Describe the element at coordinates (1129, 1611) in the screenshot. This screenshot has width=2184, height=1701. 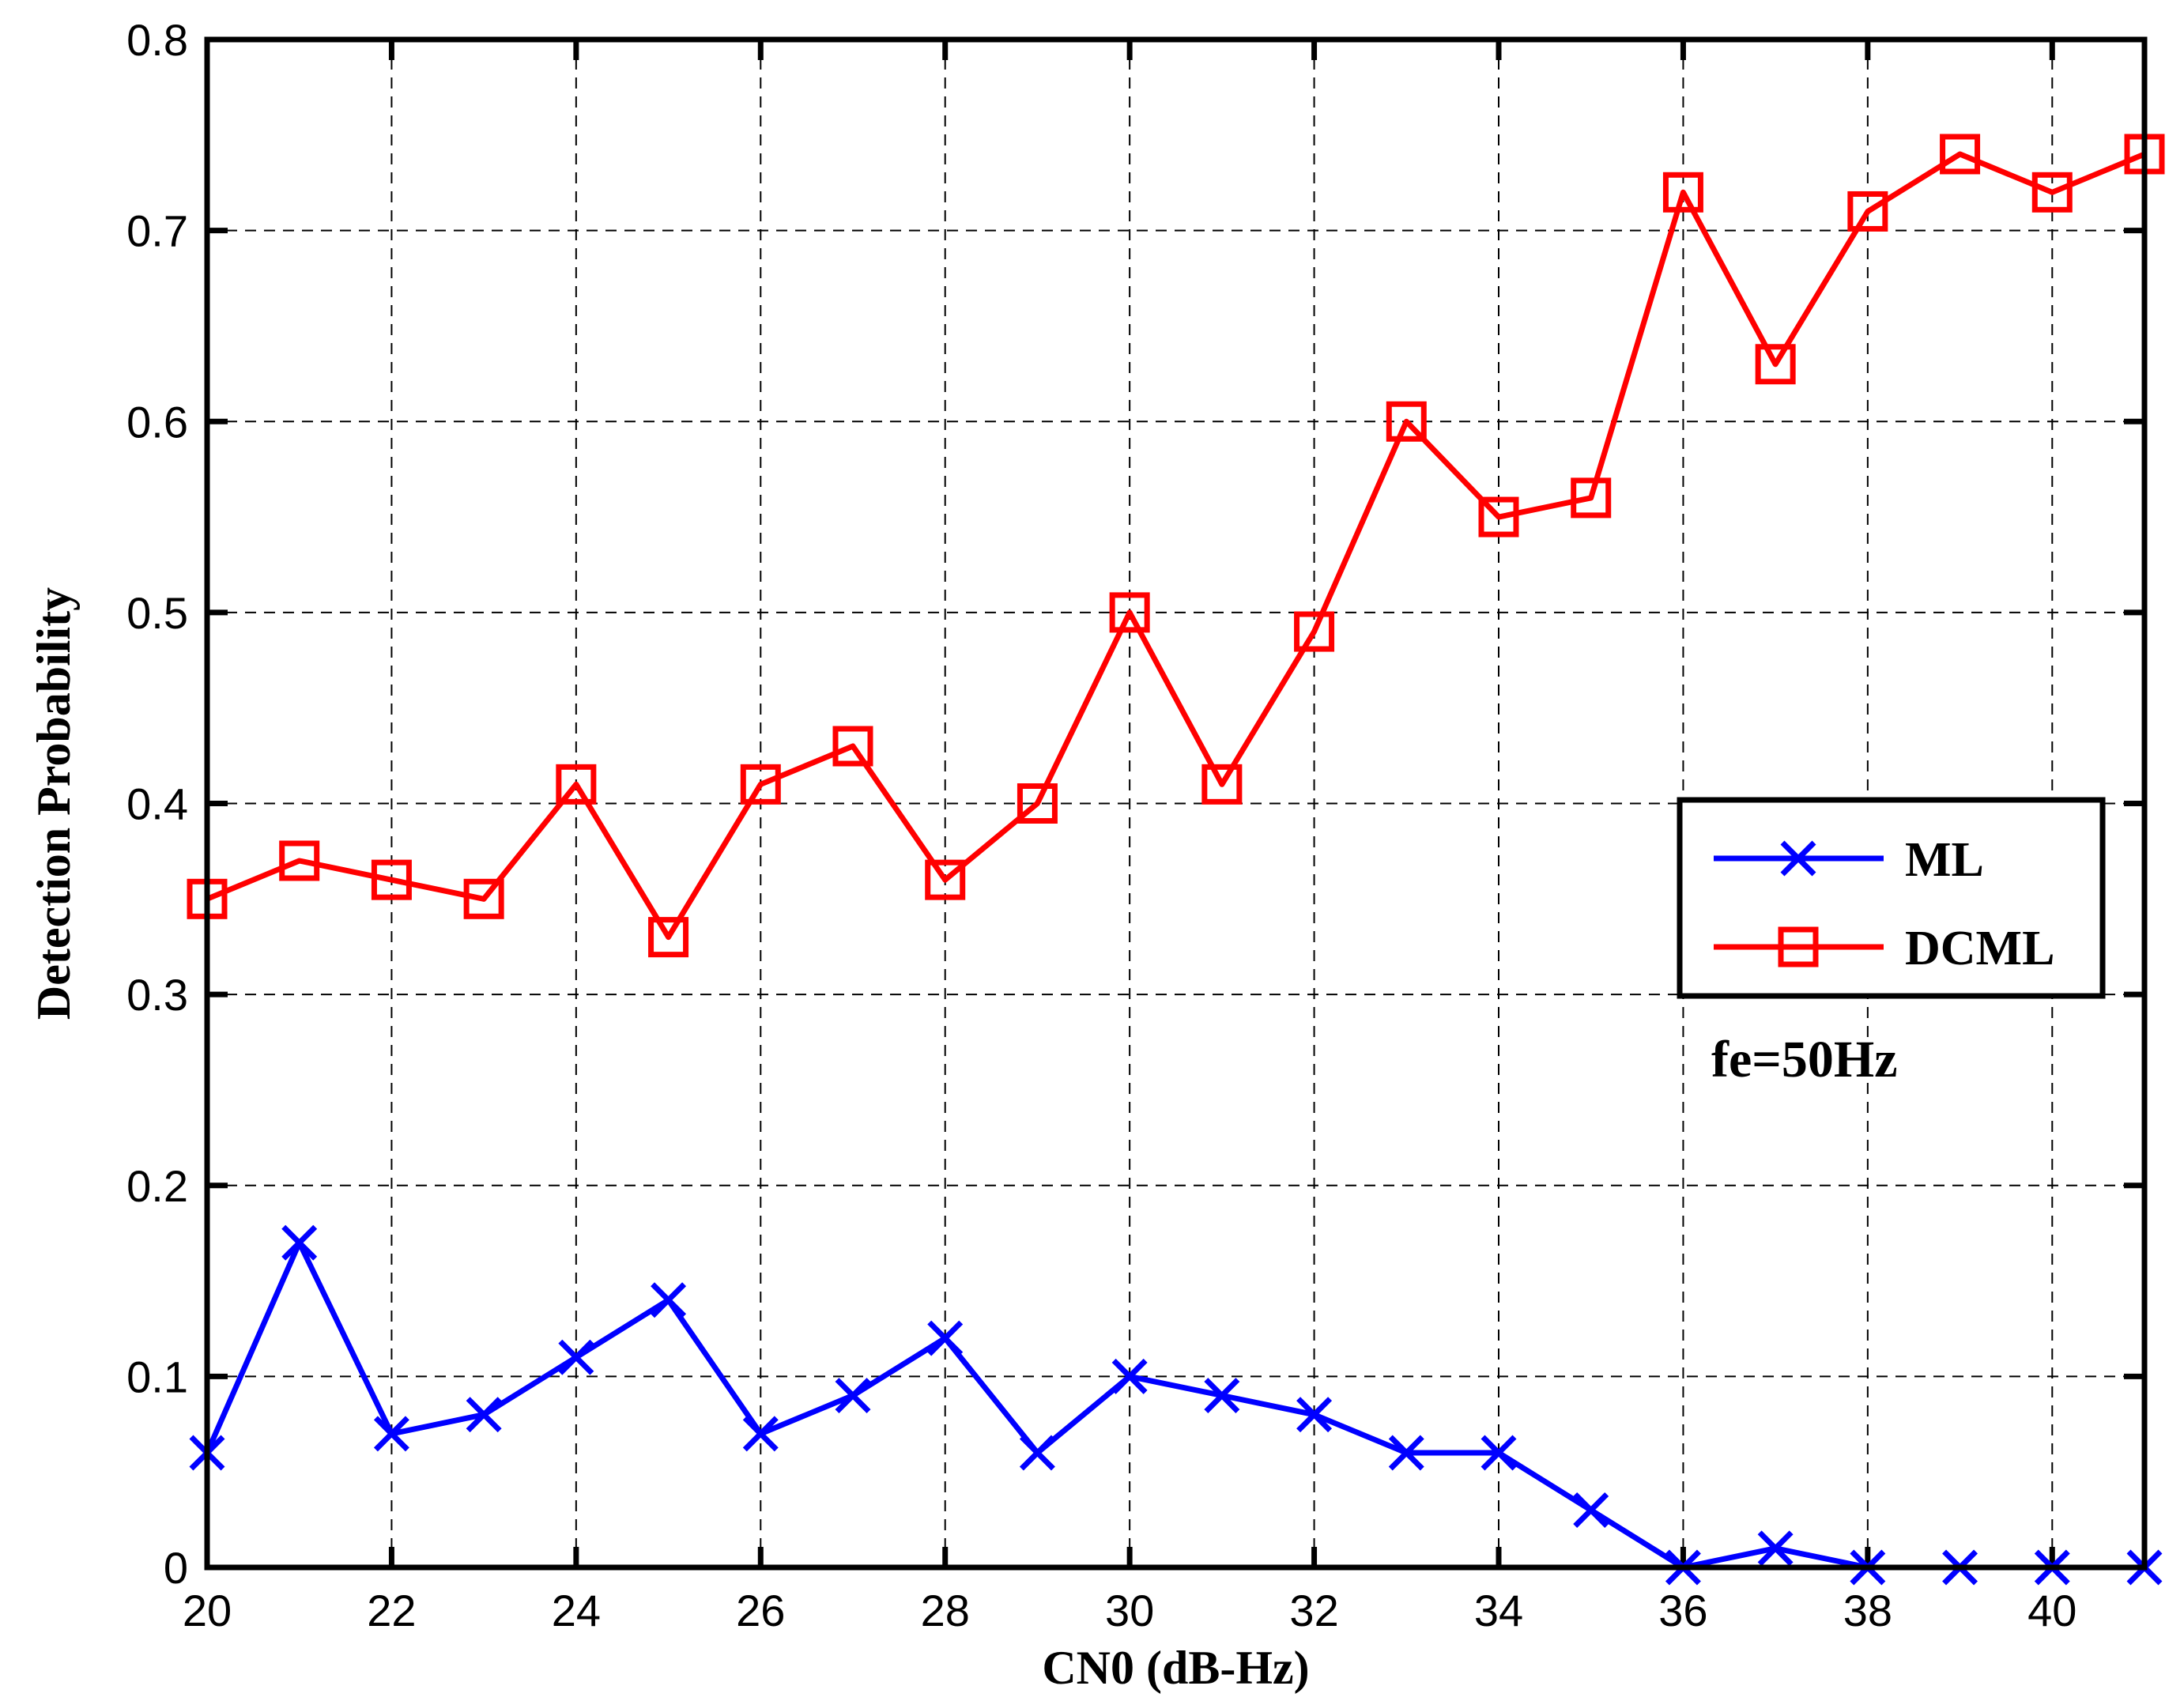
I see `x-tick-label: 30` at that location.